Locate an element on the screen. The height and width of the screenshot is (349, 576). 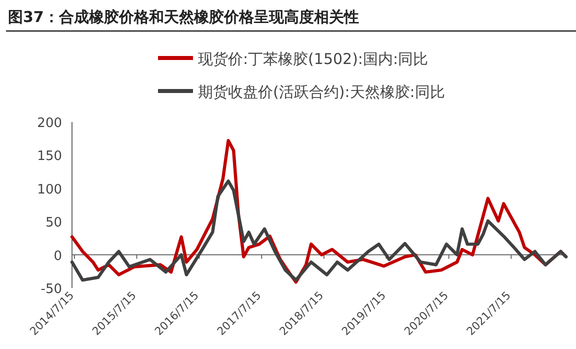
y-tick-label: 0 is located at coordinates (58, 256).